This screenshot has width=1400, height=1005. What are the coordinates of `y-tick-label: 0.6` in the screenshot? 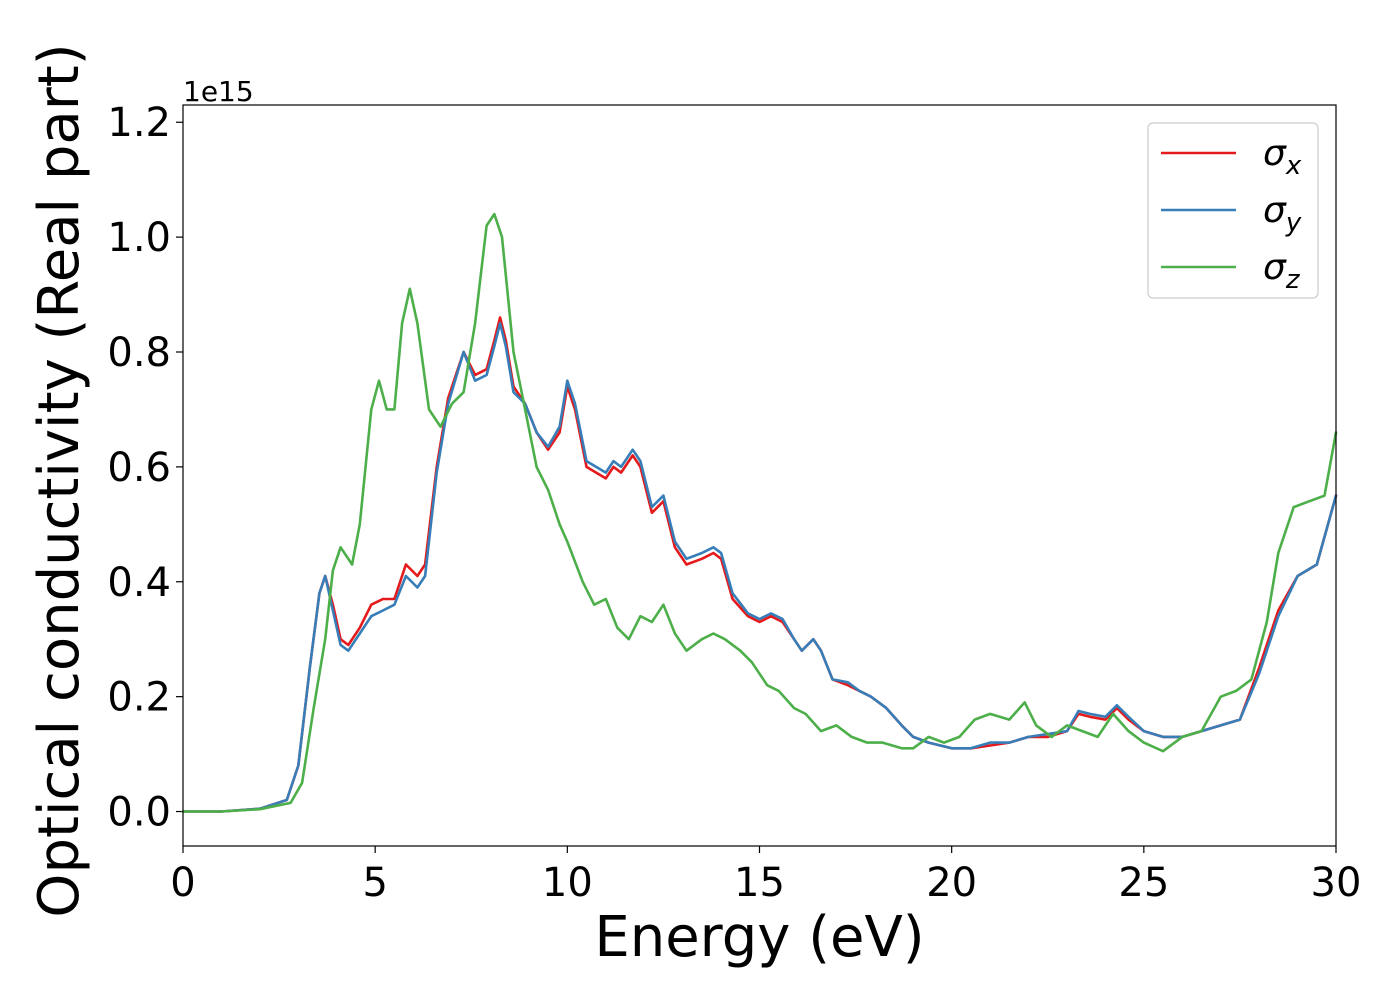 It's located at (139, 468).